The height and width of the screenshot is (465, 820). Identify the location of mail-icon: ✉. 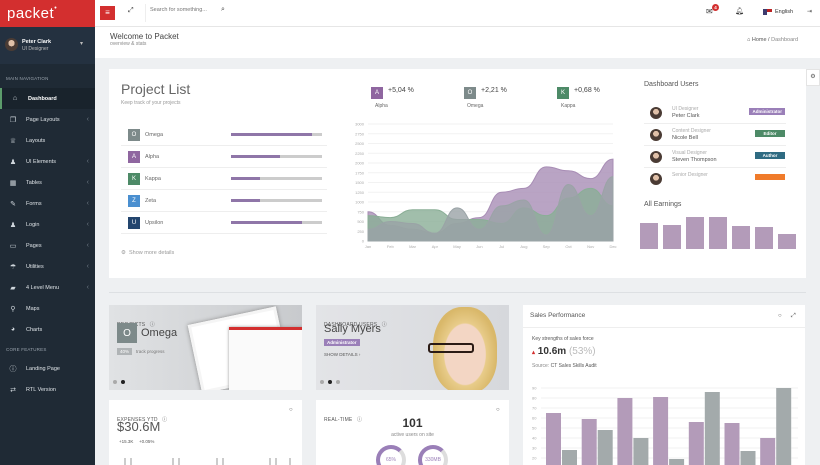
(709, 11).